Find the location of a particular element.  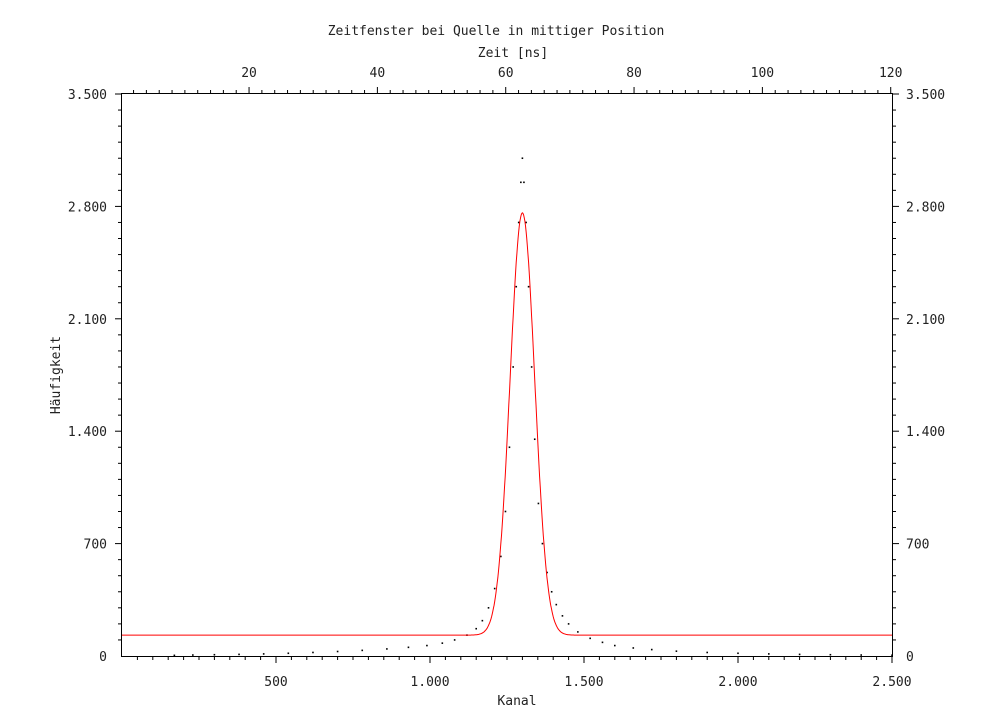

x2-tick-label: 120 is located at coordinates (890, 73).